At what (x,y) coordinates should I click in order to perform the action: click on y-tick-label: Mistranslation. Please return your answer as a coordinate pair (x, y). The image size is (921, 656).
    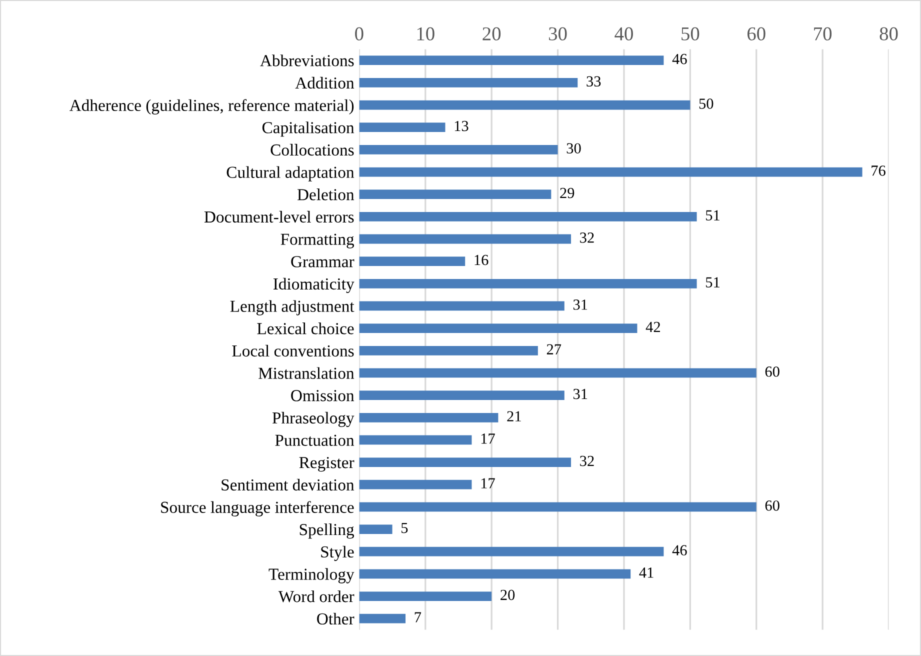
    Looking at the image, I should click on (306, 373).